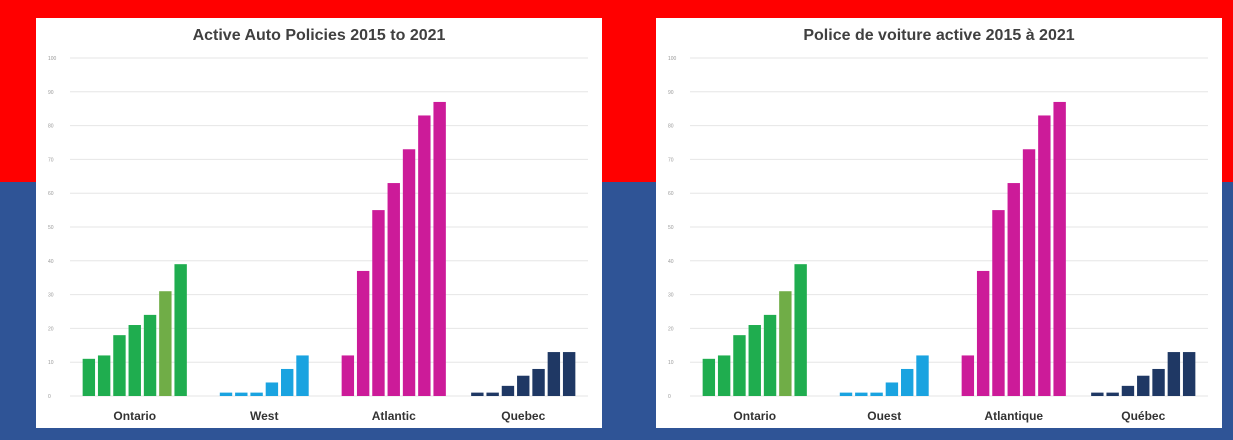  I want to click on bar-québec-5, so click(1158, 382).